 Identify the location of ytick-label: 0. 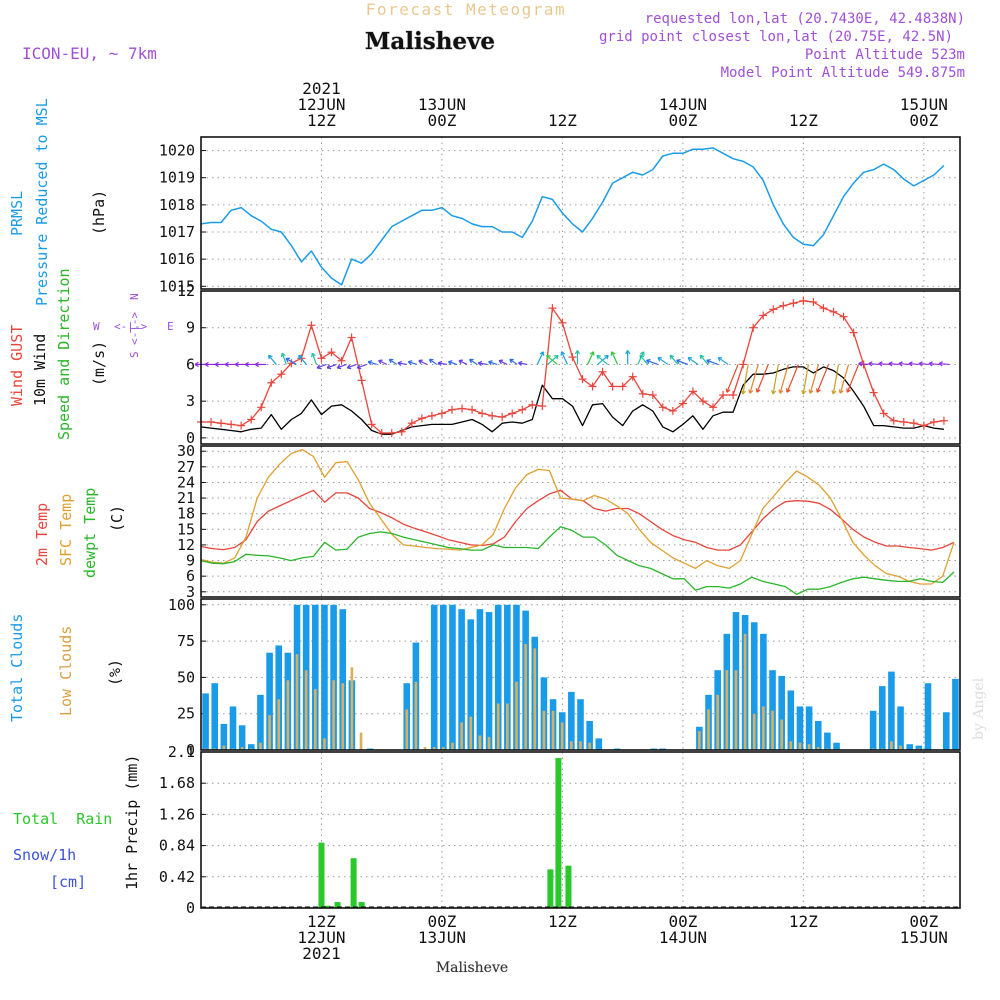
(190, 438).